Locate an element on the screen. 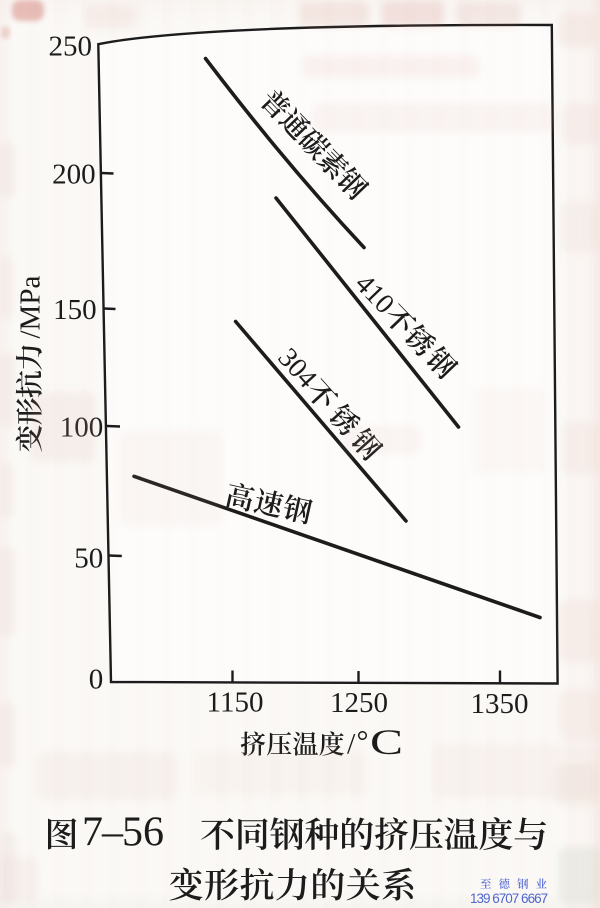  svg-text: 139 6707 6667 is located at coordinates (509, 898).